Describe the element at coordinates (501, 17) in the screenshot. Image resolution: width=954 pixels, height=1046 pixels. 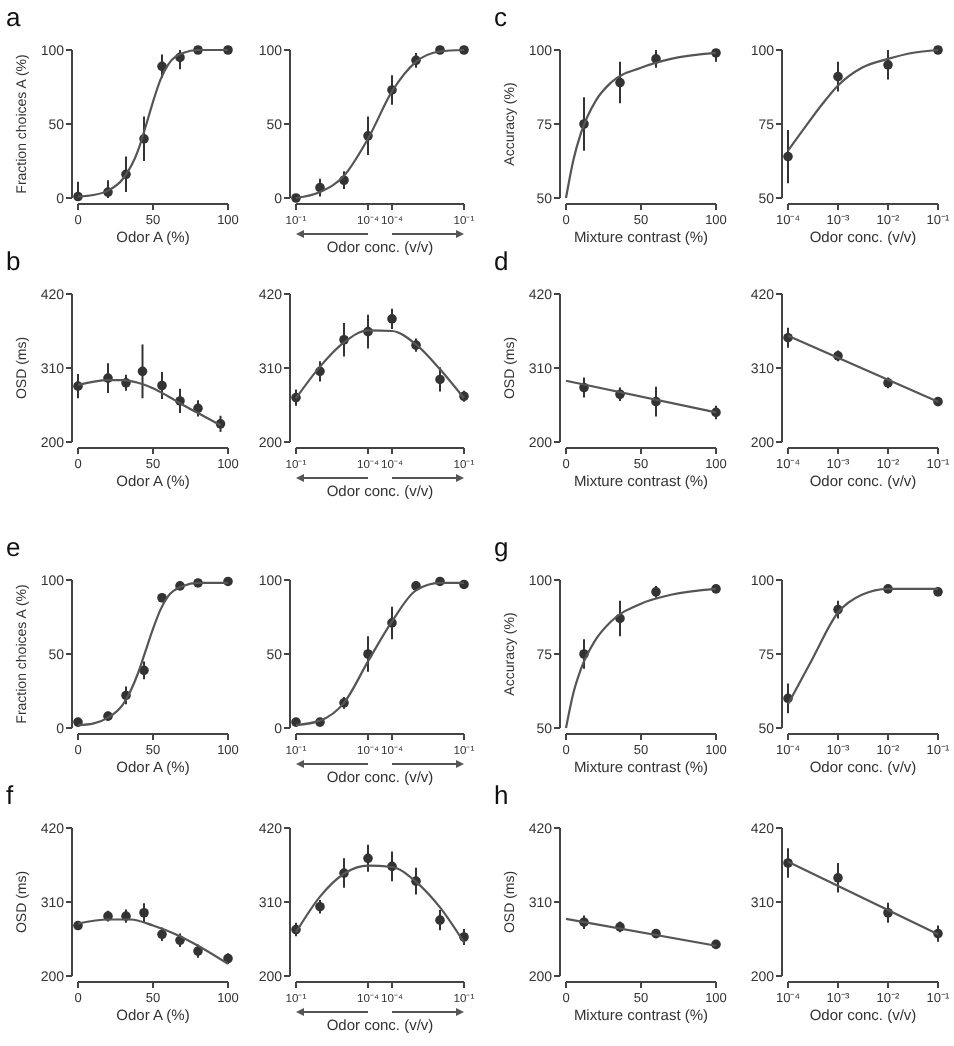
I see `chart-title: c` at that location.